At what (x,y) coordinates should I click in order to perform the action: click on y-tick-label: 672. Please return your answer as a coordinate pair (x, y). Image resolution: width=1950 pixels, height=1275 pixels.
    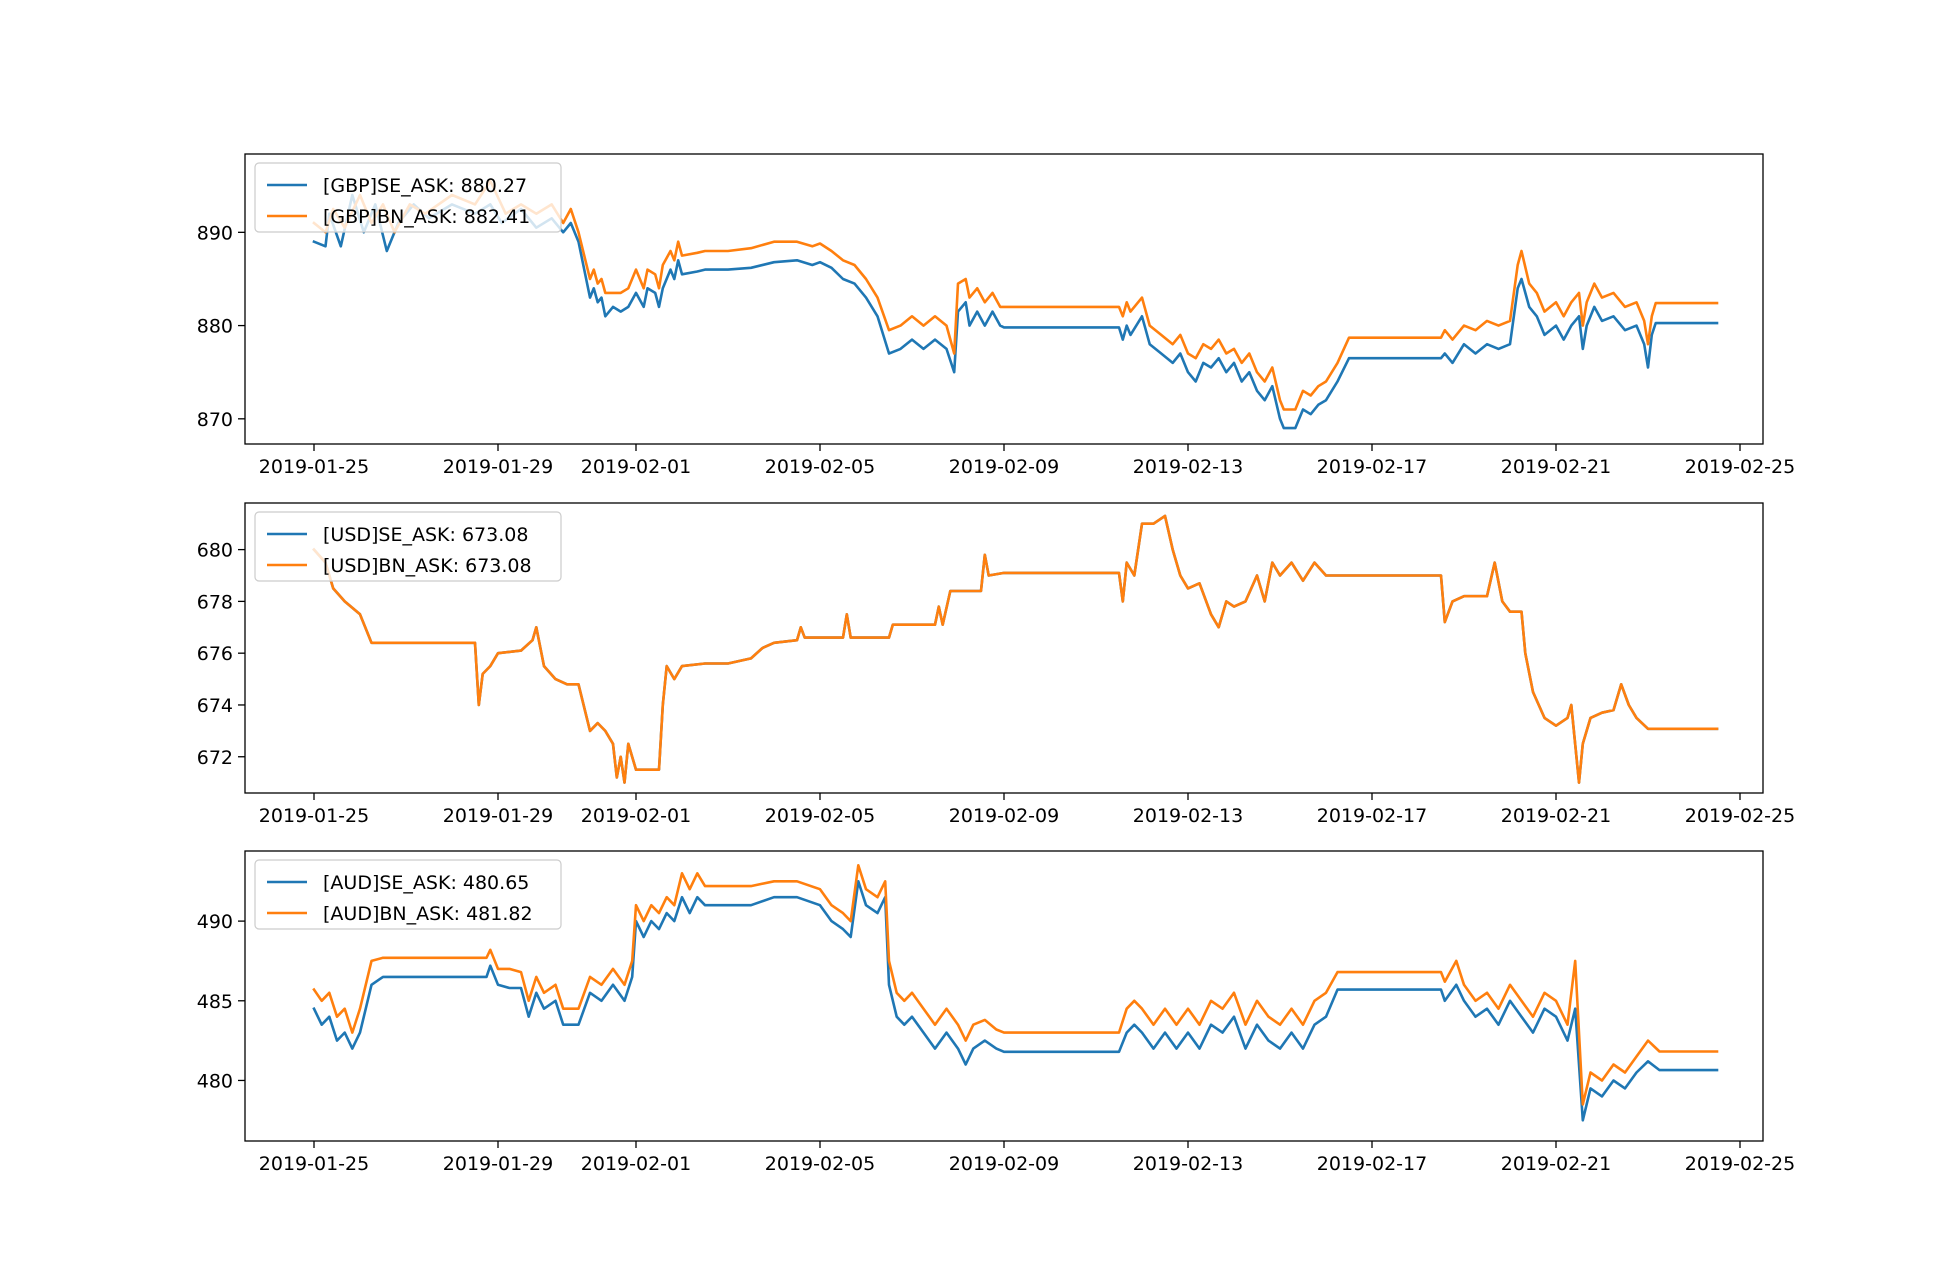
    Looking at the image, I should click on (215, 758).